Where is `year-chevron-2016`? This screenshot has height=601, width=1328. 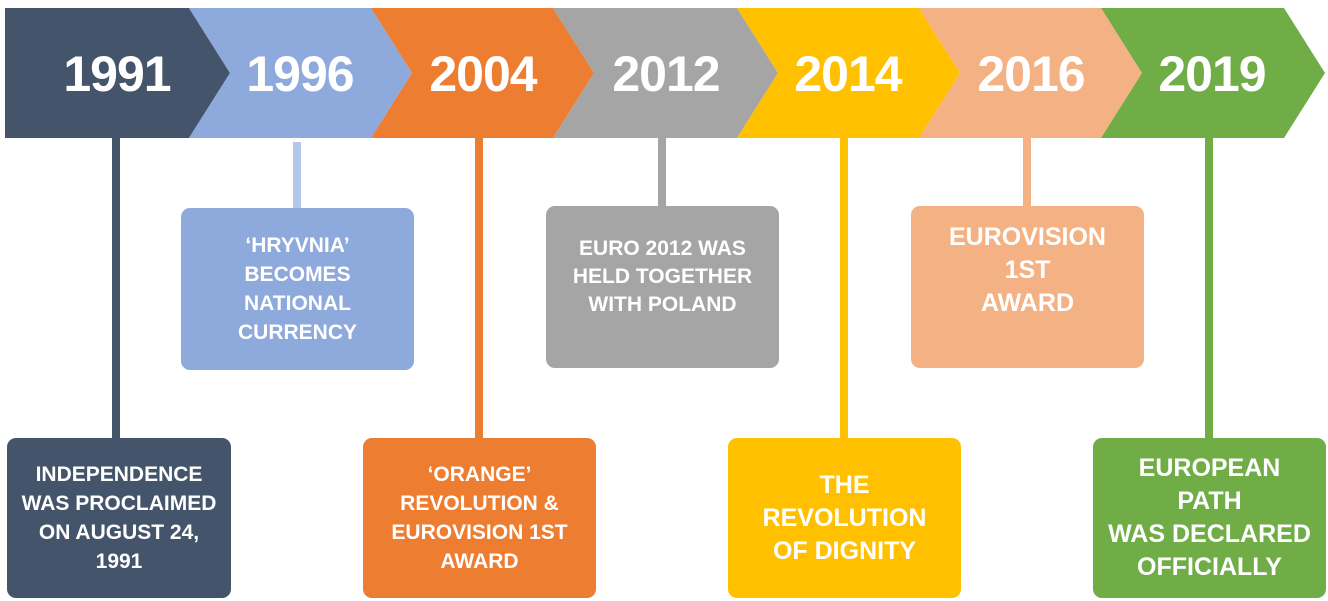 year-chevron-2016 is located at coordinates (1030, 73).